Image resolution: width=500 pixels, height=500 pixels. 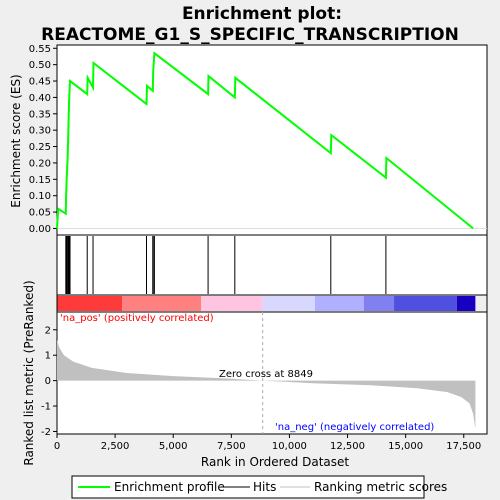 I want to click on x-axis-label: Rank in Ordered Dataset, so click(x=275, y=462).